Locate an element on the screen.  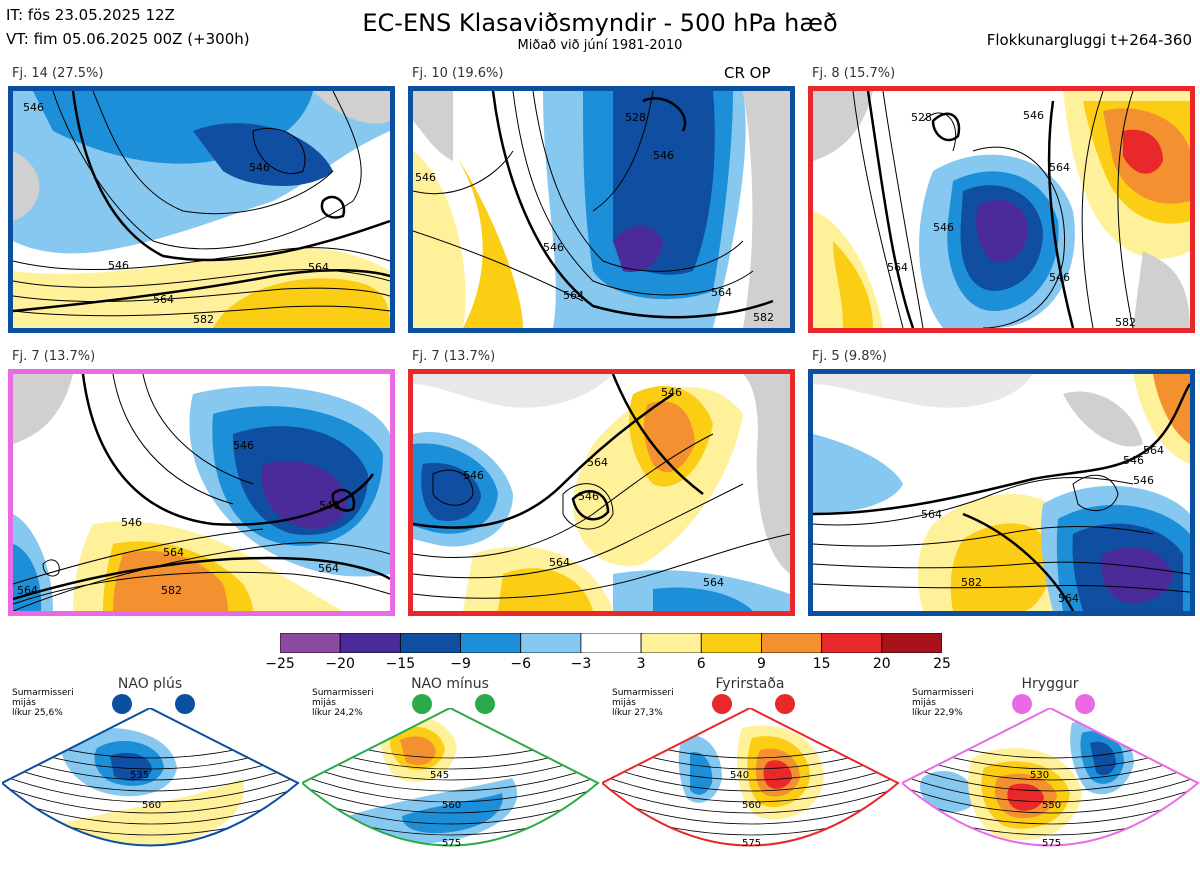
regime-title: NAO mínus is located at coordinates (450, 684).